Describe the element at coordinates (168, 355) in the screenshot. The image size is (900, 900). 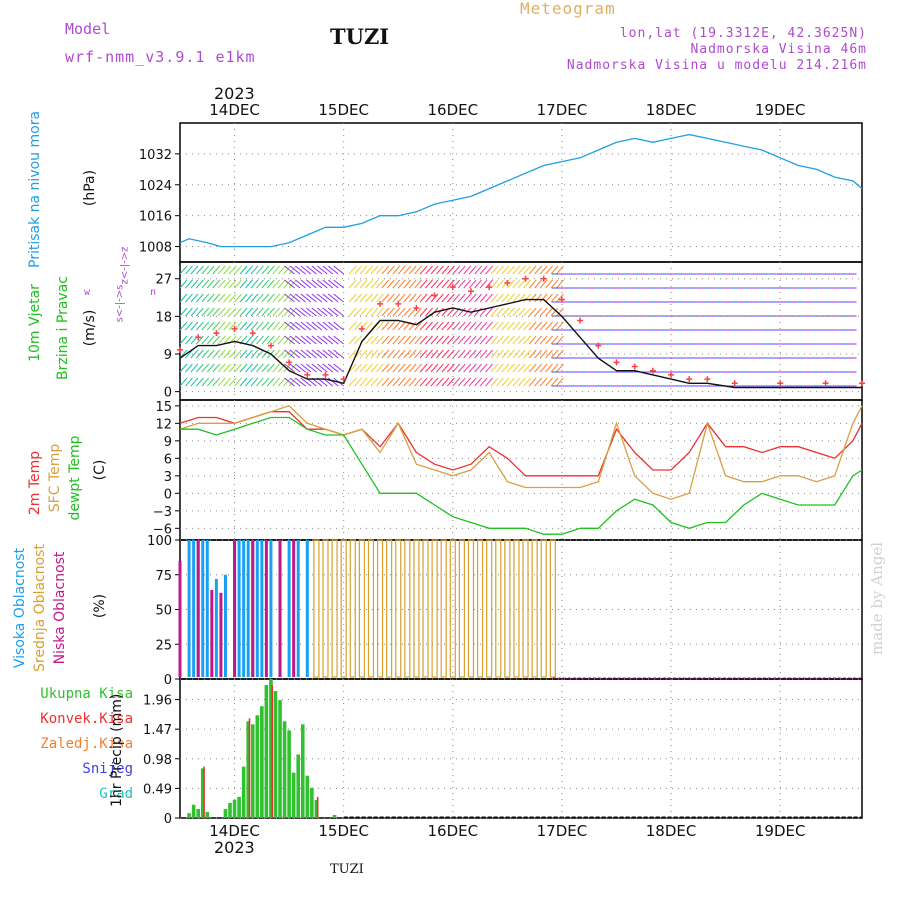
I see `y-tick-label: 9` at that location.